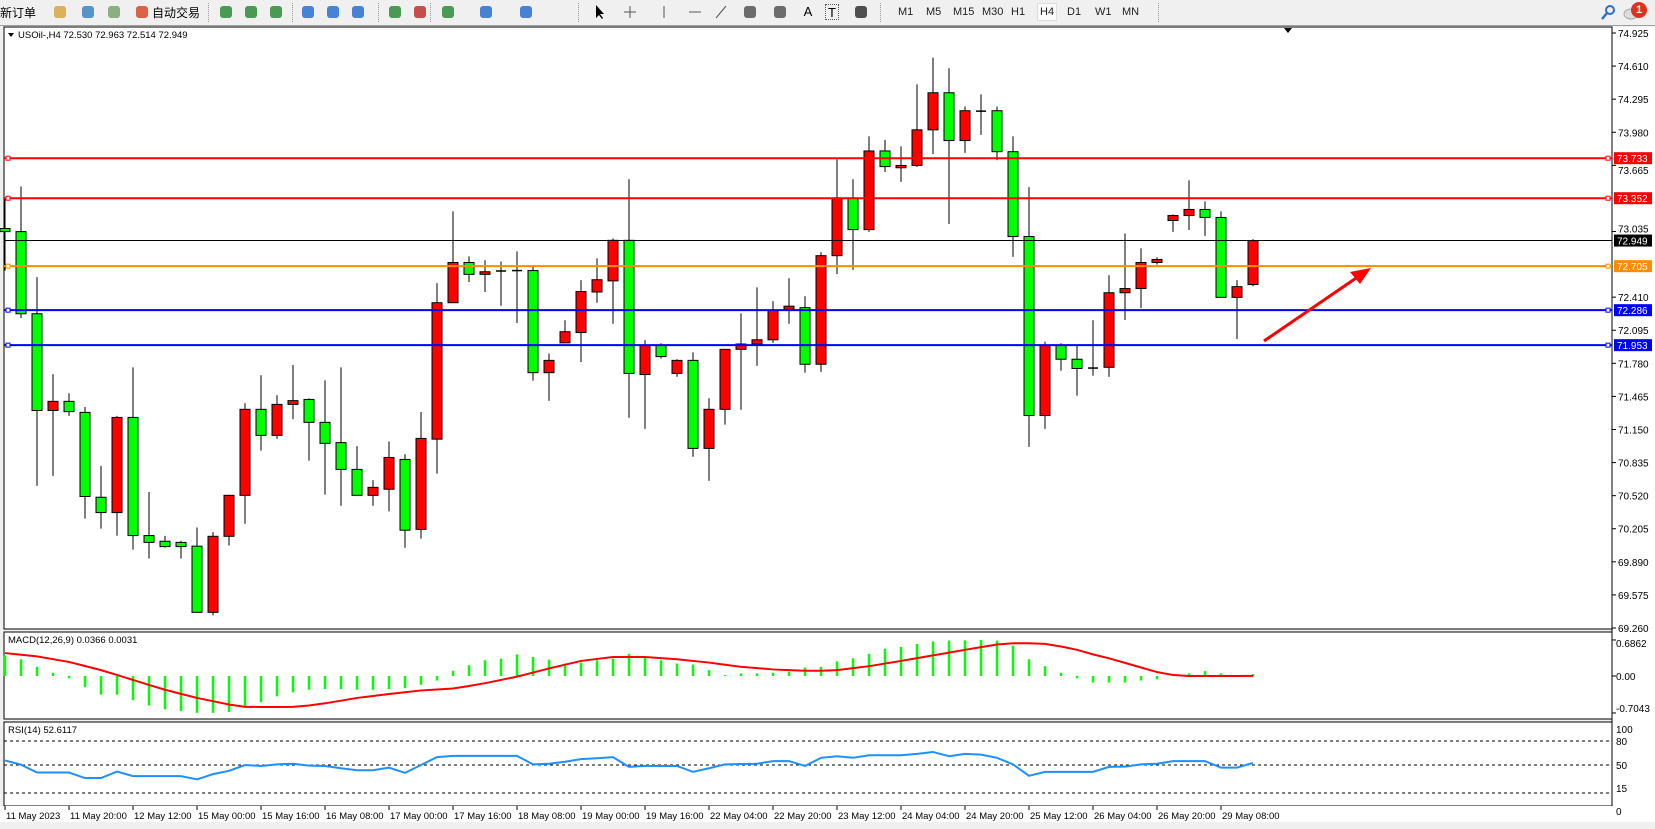 This screenshot has width=1655, height=829. What do you see at coordinates (675, 816) in the screenshot?
I see `time-tick-label: 19 May 16:00` at bounding box center [675, 816].